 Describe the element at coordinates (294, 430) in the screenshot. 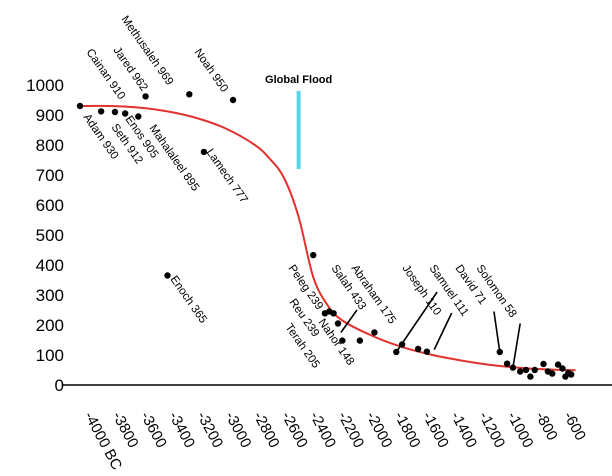

I see `x-tick-label: -2600` at that location.